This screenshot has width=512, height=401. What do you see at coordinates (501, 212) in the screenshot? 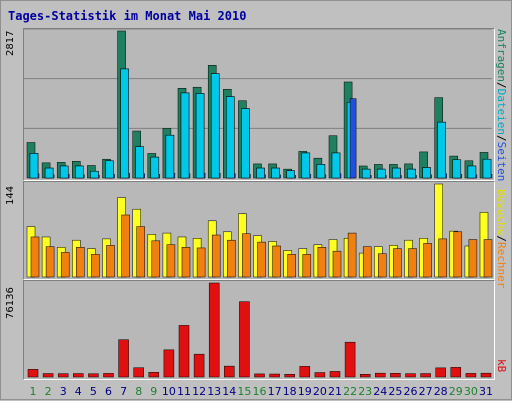
I see `legend-mid-item-0: Besuche` at bounding box center [501, 212].